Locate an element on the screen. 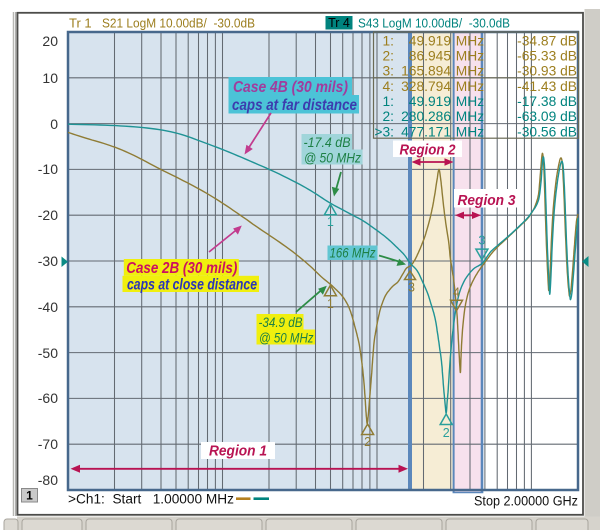 The image size is (600, 530). svg-text: Case 4B (30 mils) is located at coordinates (290, 87).